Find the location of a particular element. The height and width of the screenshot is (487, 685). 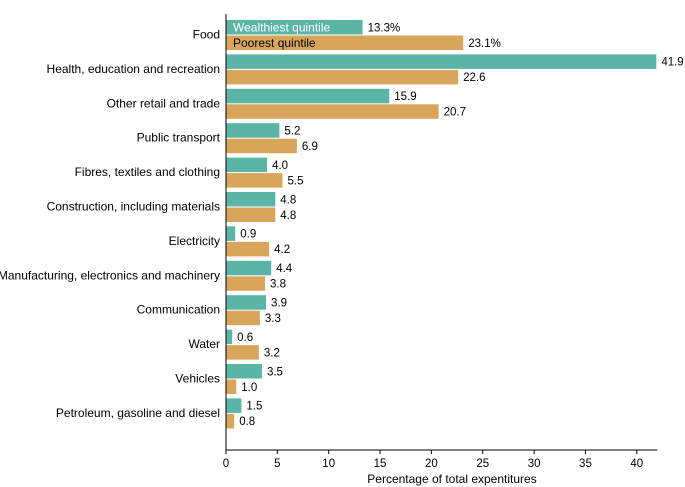

legend-entry: Wealthiest quintile is located at coordinates (281, 27).